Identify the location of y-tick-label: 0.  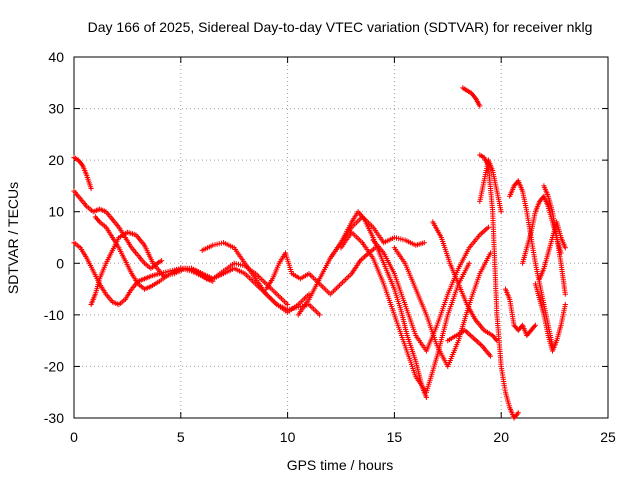
(60, 263).